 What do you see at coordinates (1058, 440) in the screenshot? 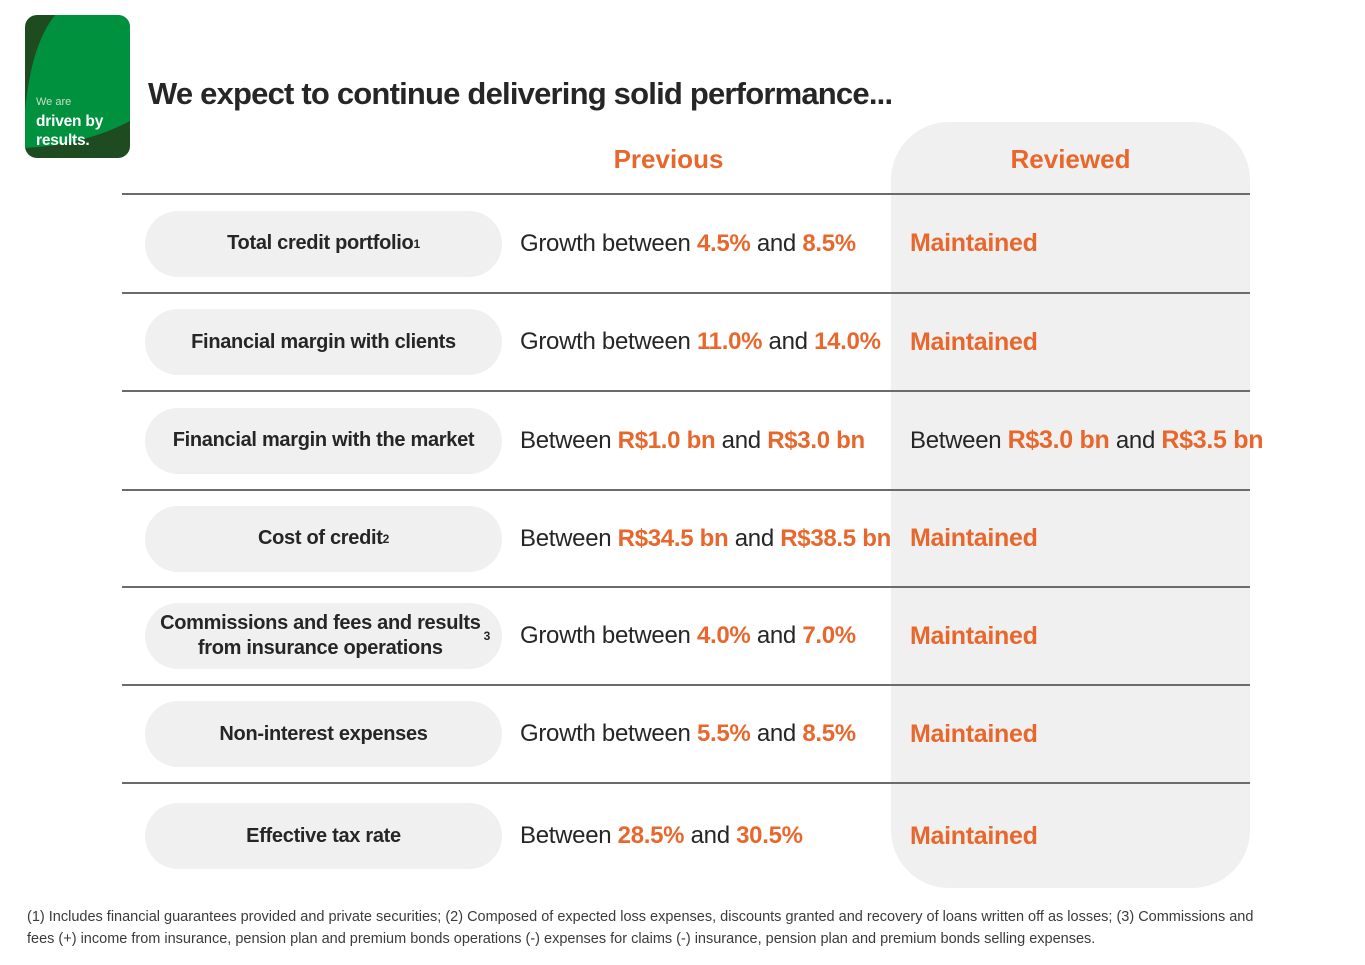
I see `reviewed-value: R$3.0 bn` at bounding box center [1058, 440].